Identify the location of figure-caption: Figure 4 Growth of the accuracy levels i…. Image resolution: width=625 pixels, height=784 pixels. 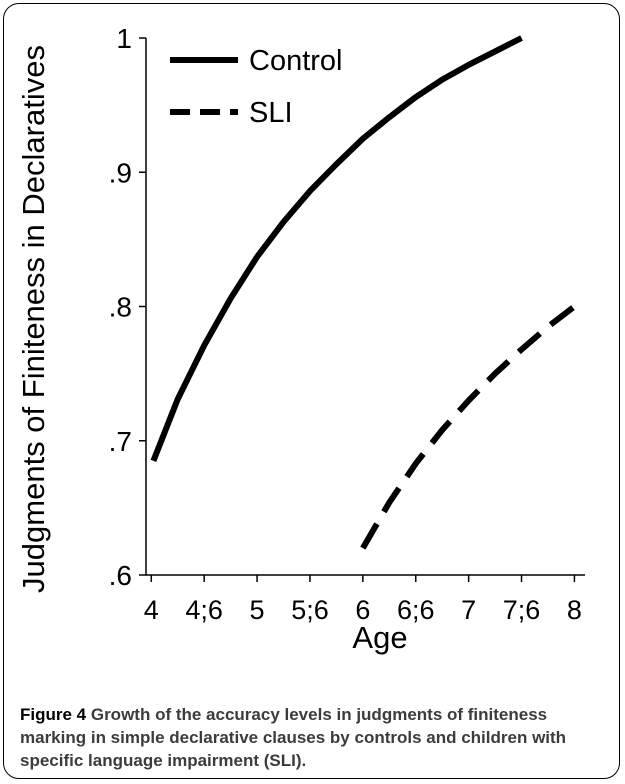
(315, 737).